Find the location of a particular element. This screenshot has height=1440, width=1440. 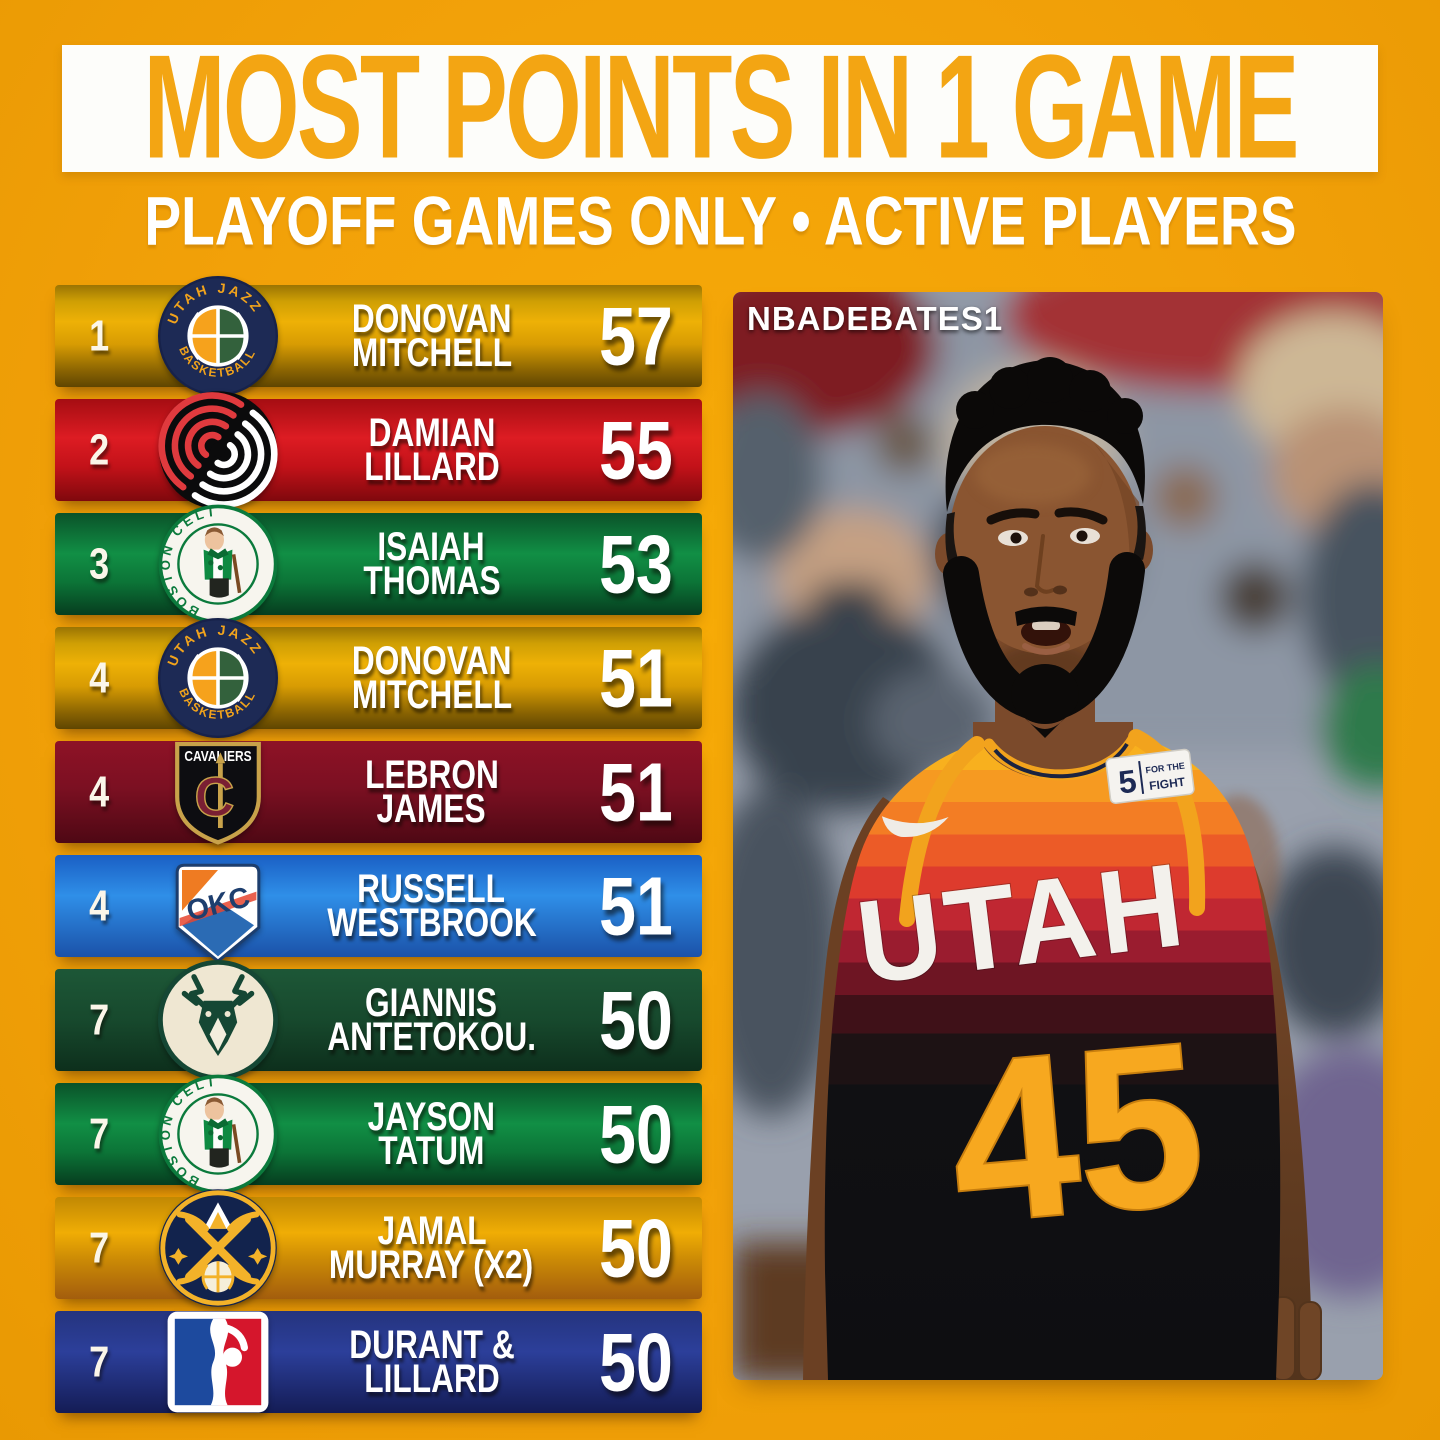

player-name: JAMAL MURRAY (X2) is located at coordinates (431, 1247).